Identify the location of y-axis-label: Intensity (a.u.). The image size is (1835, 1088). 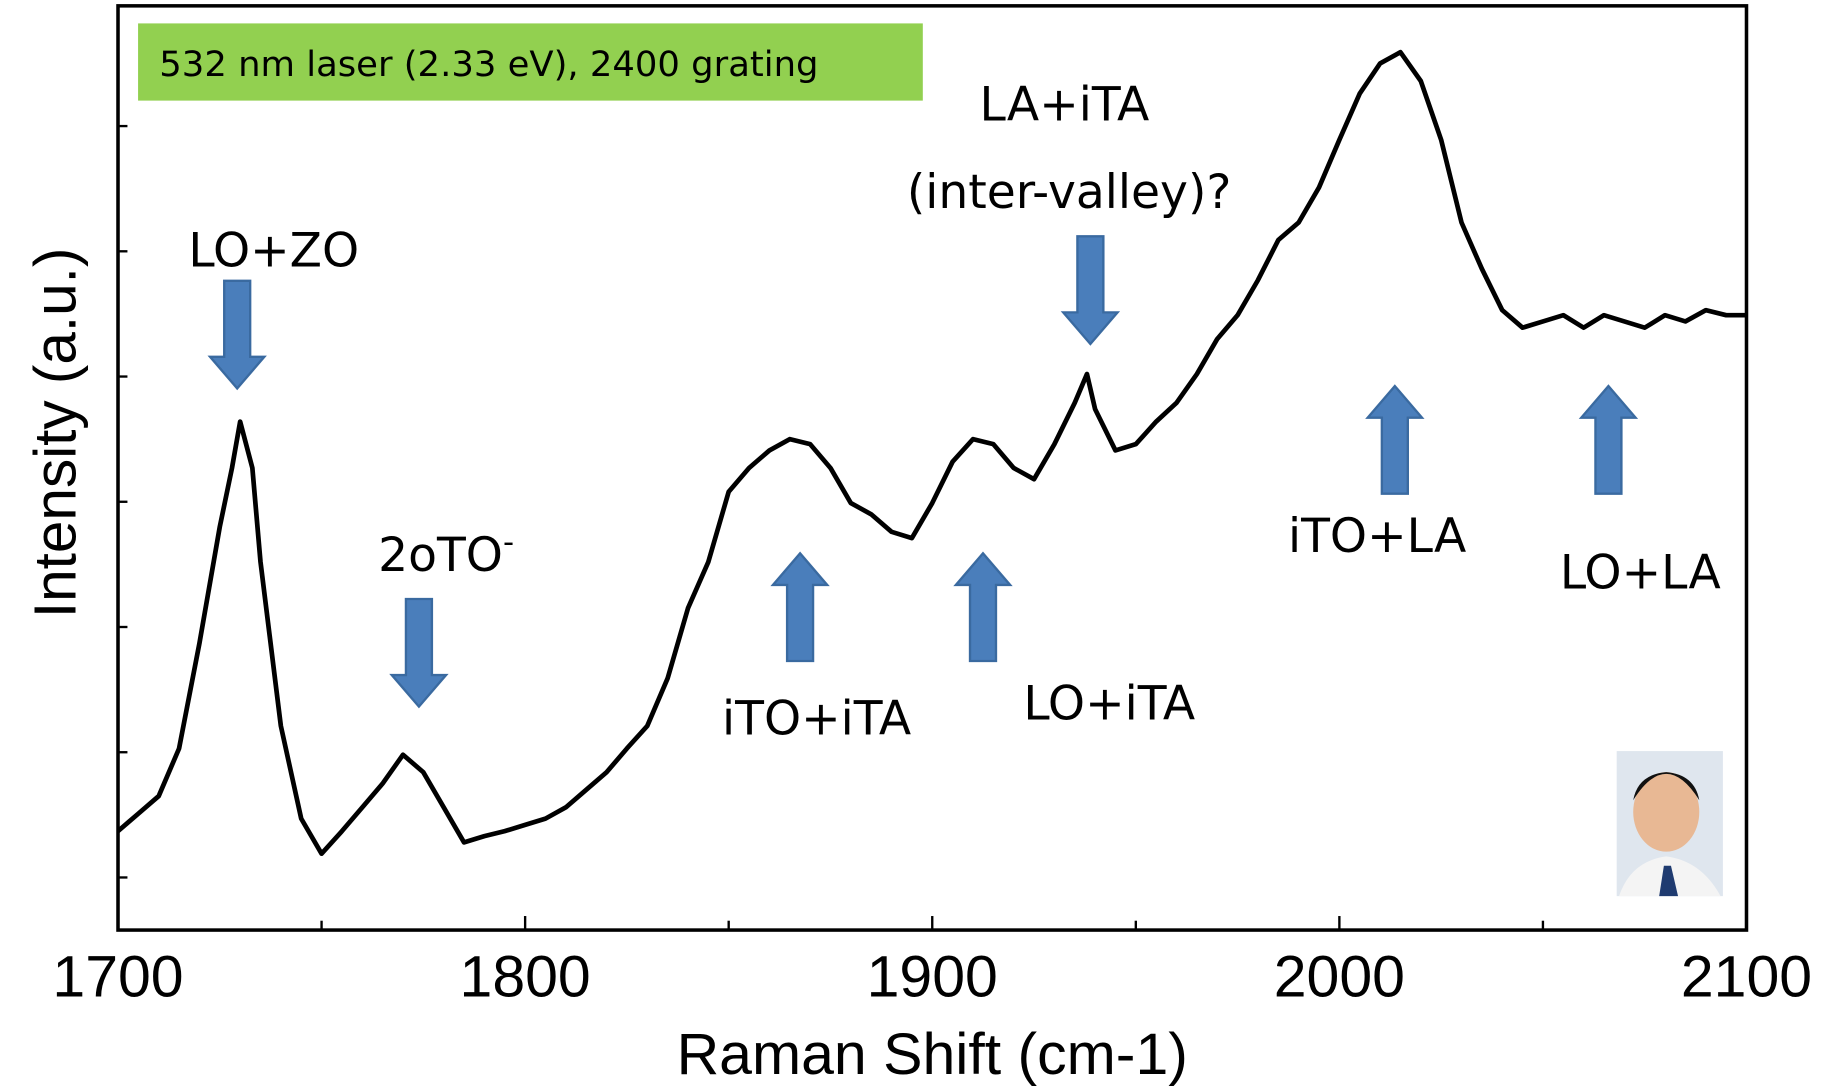
(55, 433).